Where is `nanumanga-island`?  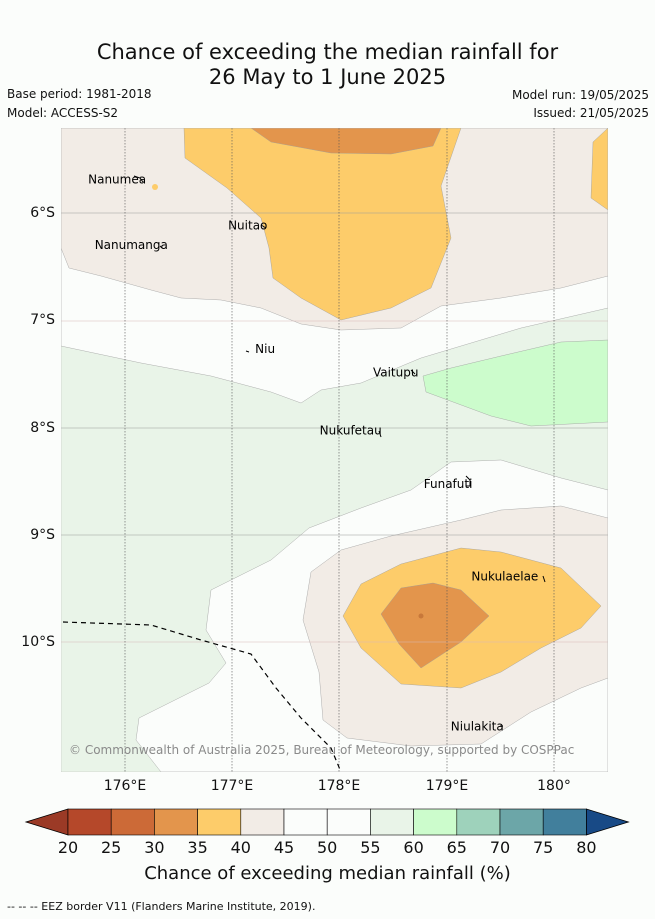
nanumanga-island is located at coordinates (161, 247).